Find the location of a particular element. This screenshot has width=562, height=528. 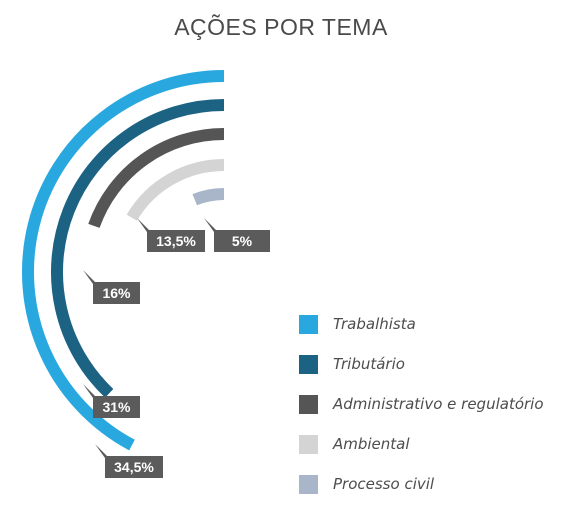

legend-label: Administrativo e regulatório is located at coordinates (438, 404).